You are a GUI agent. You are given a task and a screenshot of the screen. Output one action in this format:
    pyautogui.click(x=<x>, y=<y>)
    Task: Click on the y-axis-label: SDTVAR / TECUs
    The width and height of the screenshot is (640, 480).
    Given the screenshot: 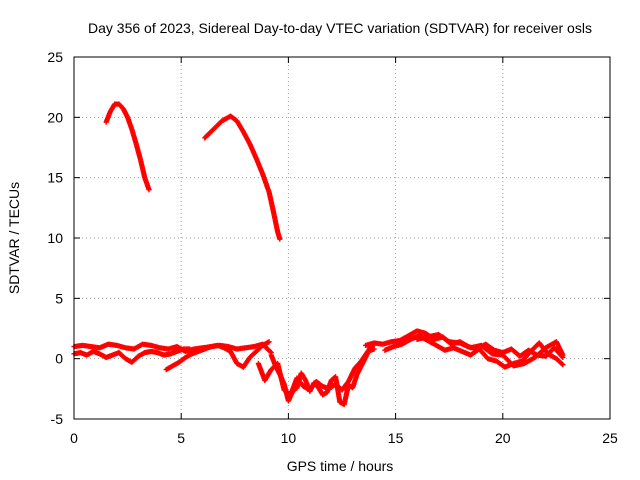 What is the action you would take?
    pyautogui.click(x=14, y=238)
    